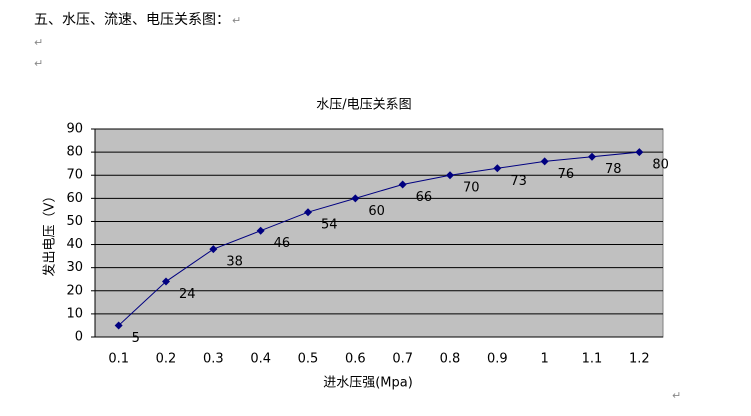 The image size is (751, 416). Describe the element at coordinates (50, 233) in the screenshot. I see `y-axis-label: 发出电压（V）` at that location.